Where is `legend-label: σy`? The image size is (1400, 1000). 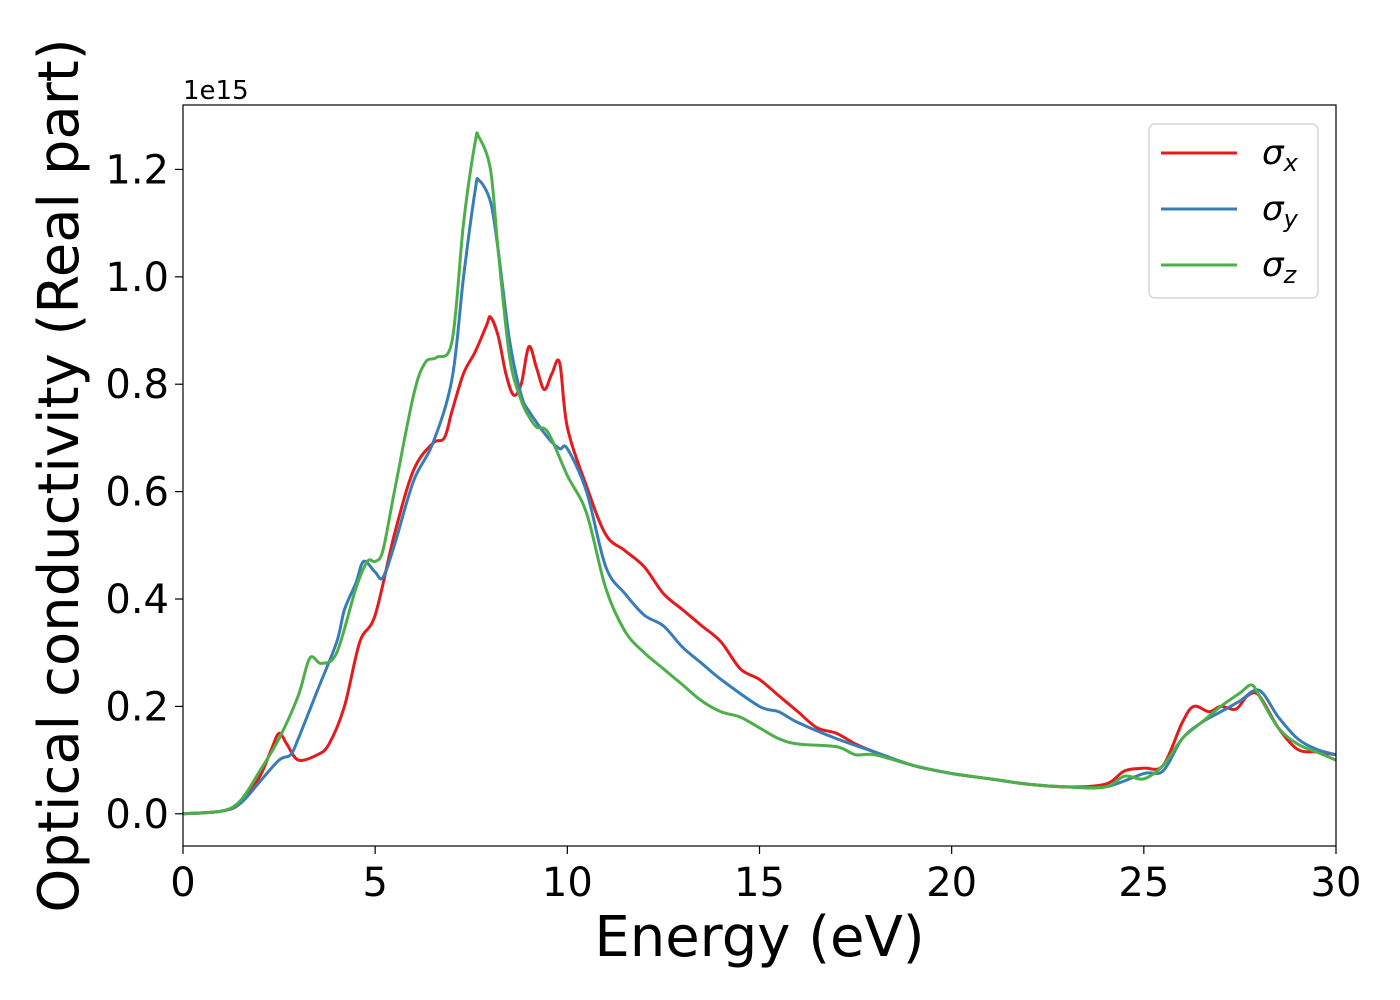 legend-label: σy is located at coordinates (1280, 211).